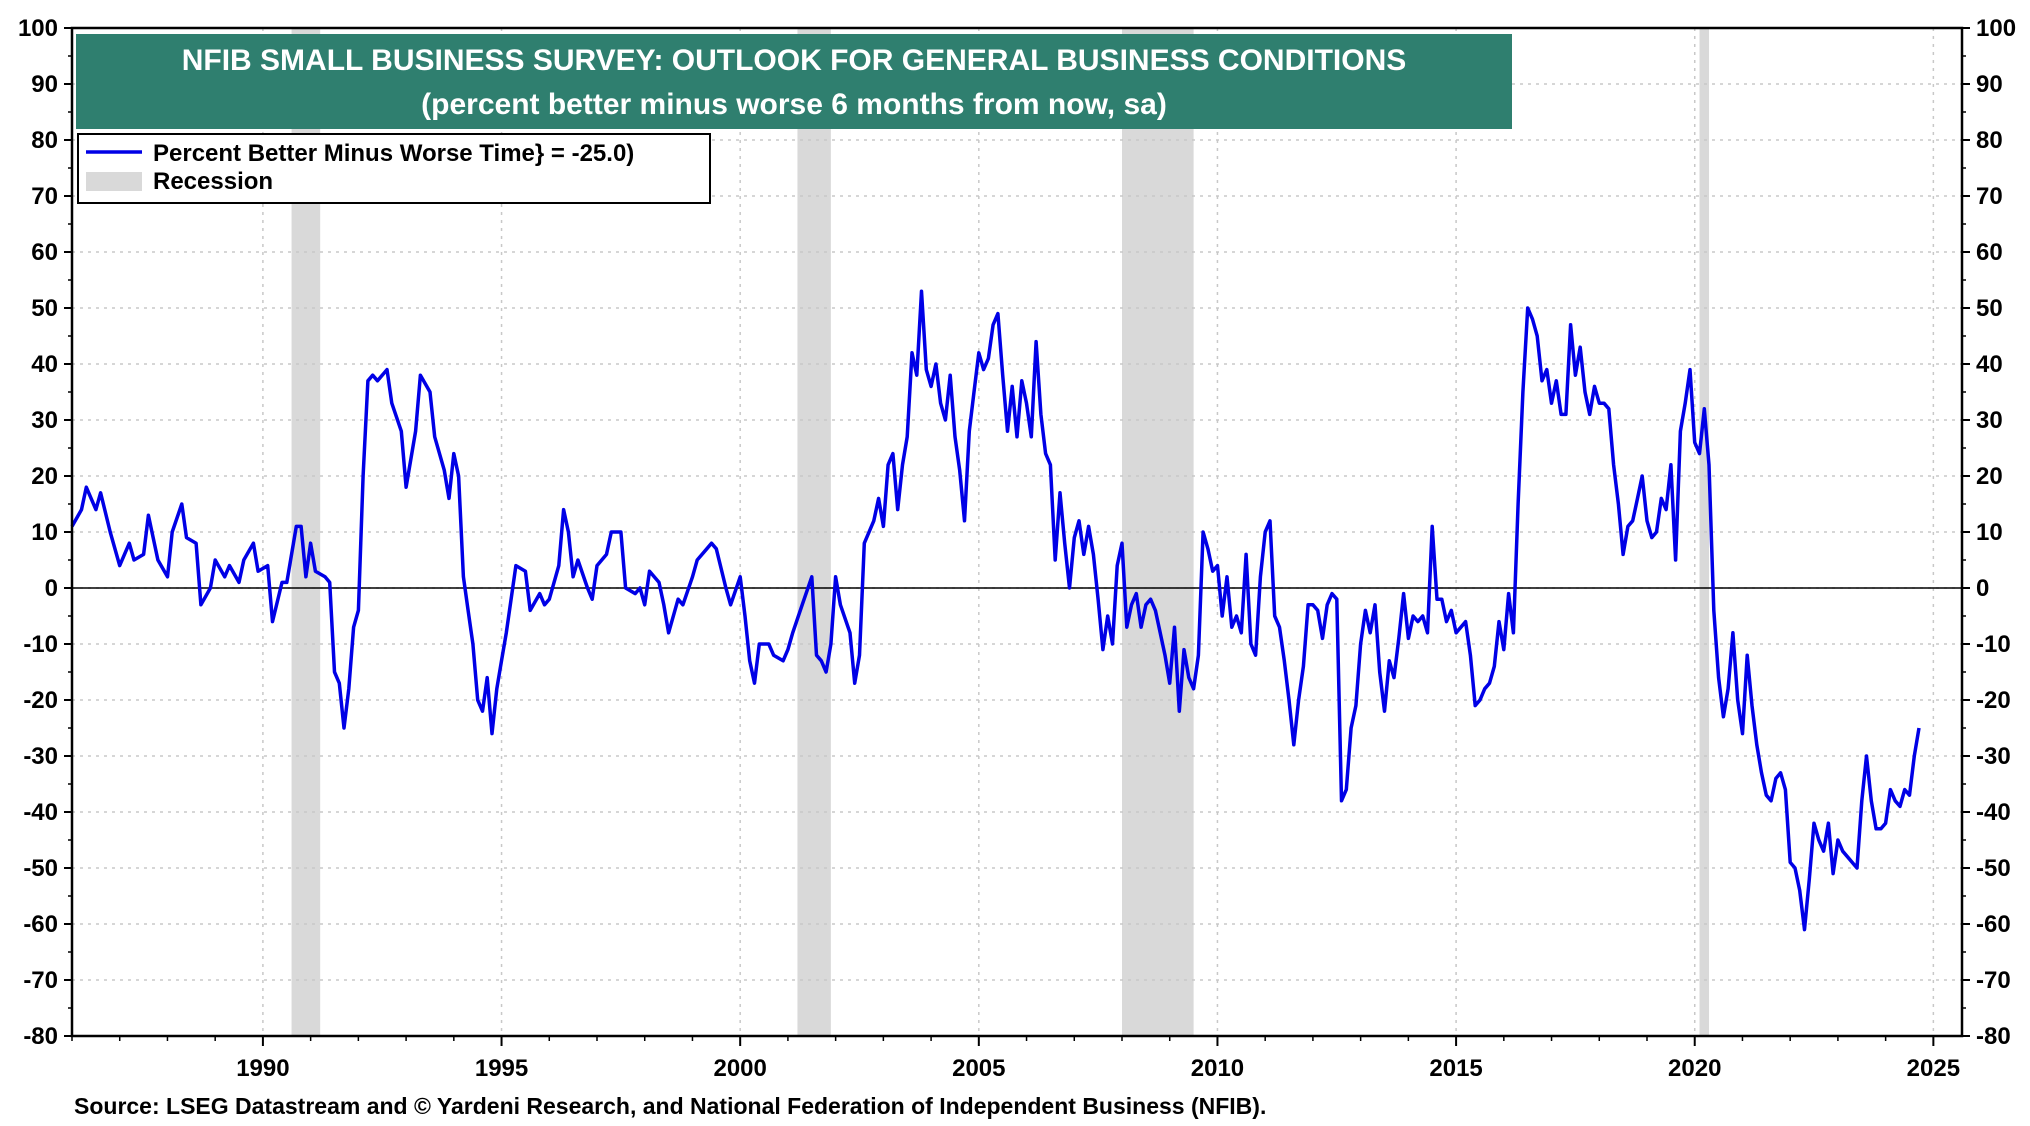  Describe the element at coordinates (1993, 812) in the screenshot. I see `y-tick-label-right: -40` at that location.